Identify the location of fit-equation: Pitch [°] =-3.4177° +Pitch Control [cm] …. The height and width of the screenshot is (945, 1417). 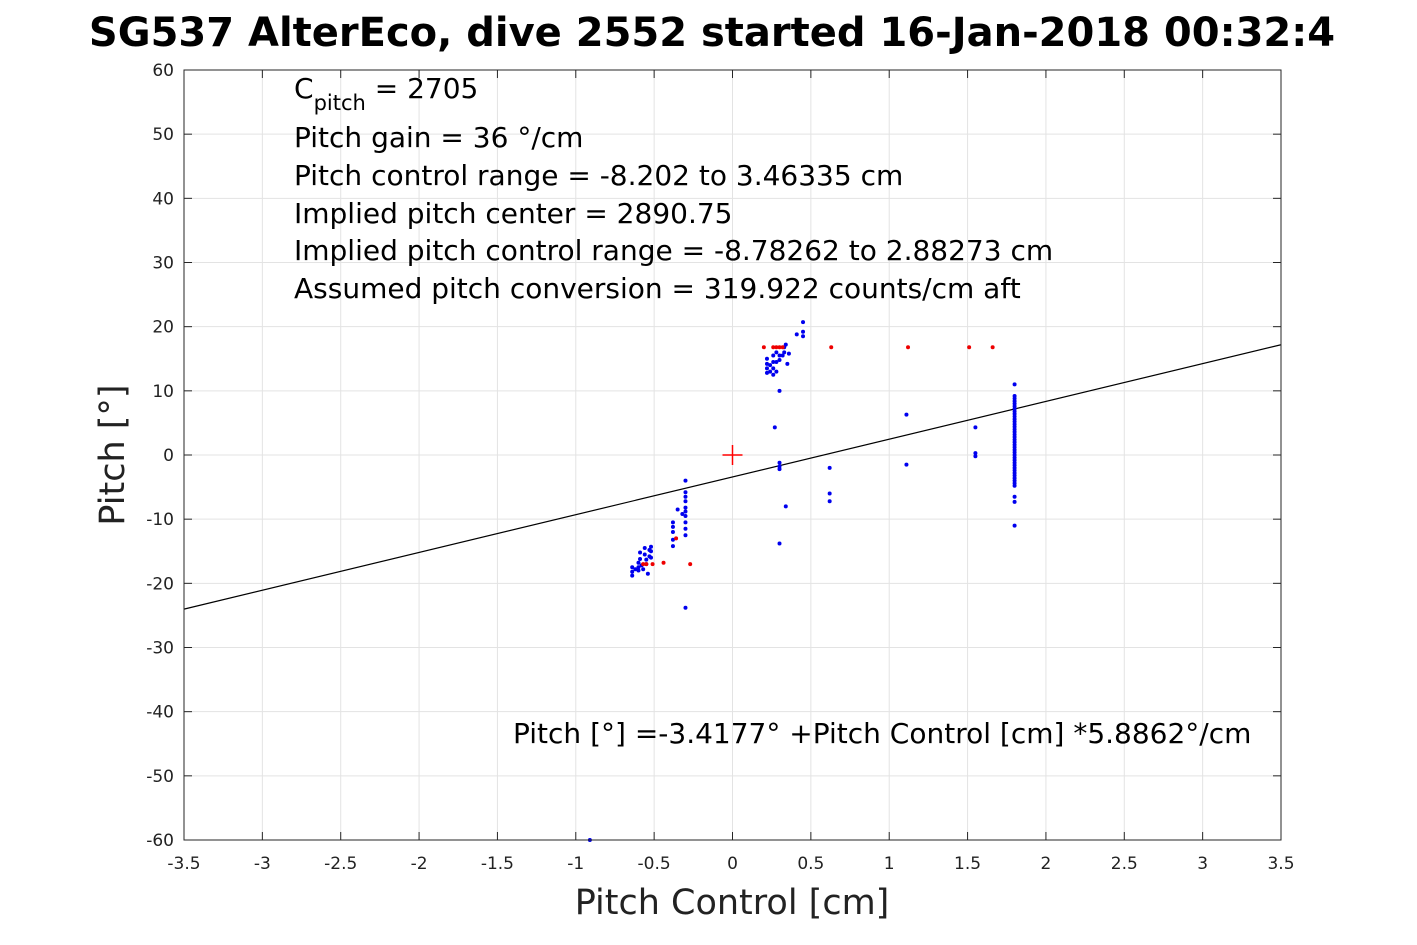
(882, 733).